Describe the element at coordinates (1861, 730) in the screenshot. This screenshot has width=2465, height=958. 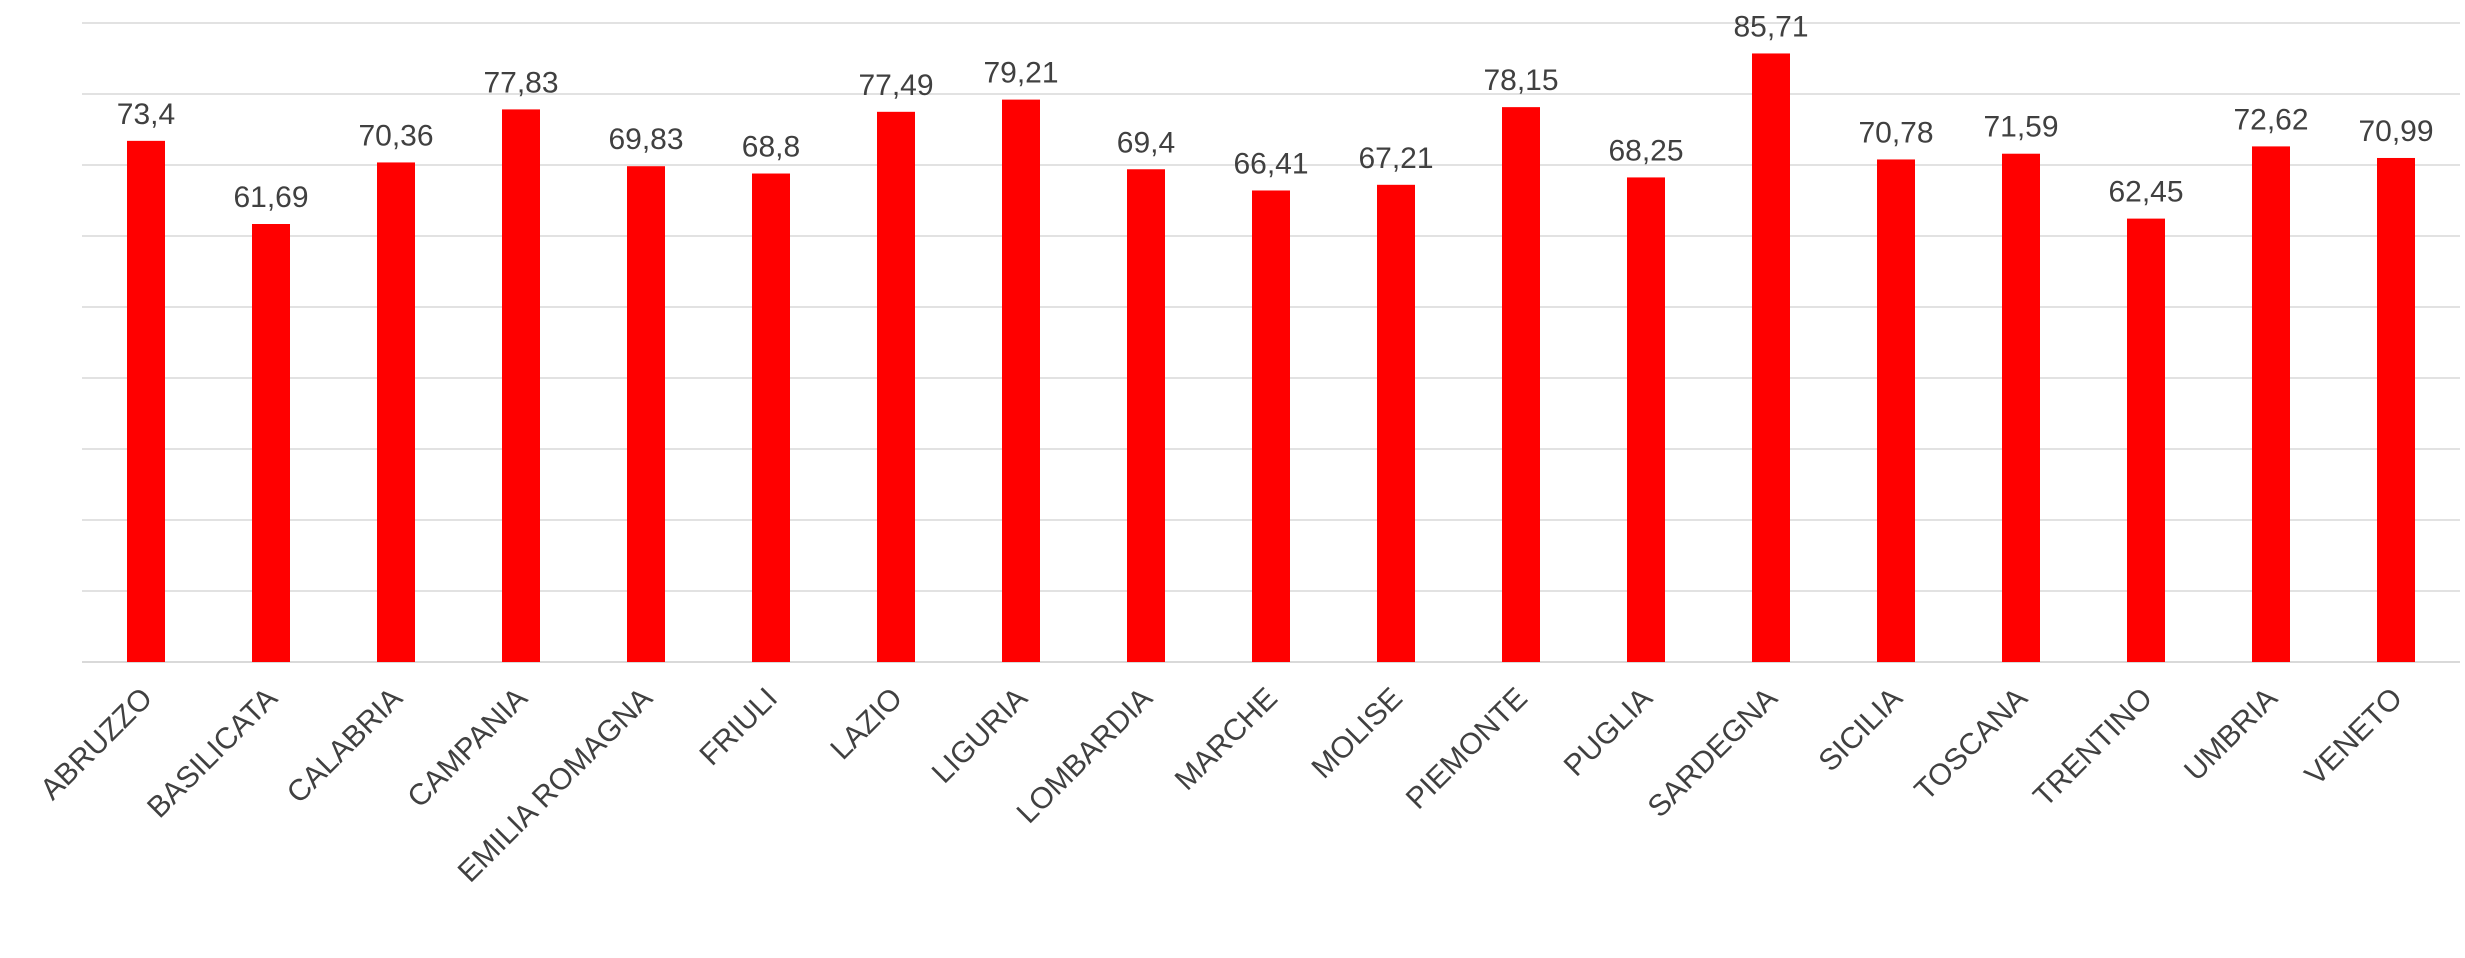
I see `category-label: SICILIA` at that location.